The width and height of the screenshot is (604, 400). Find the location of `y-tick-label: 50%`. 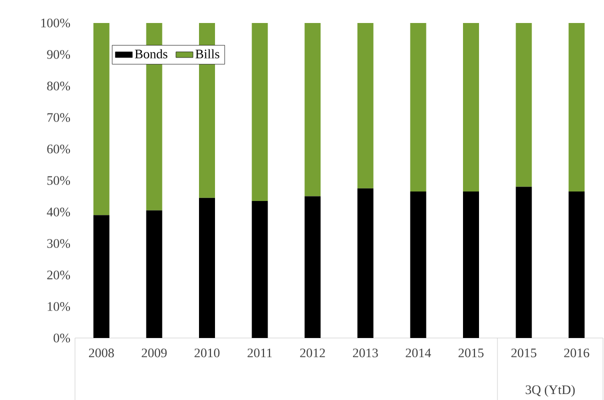

y-tick-label: 50% is located at coordinates (58, 180).